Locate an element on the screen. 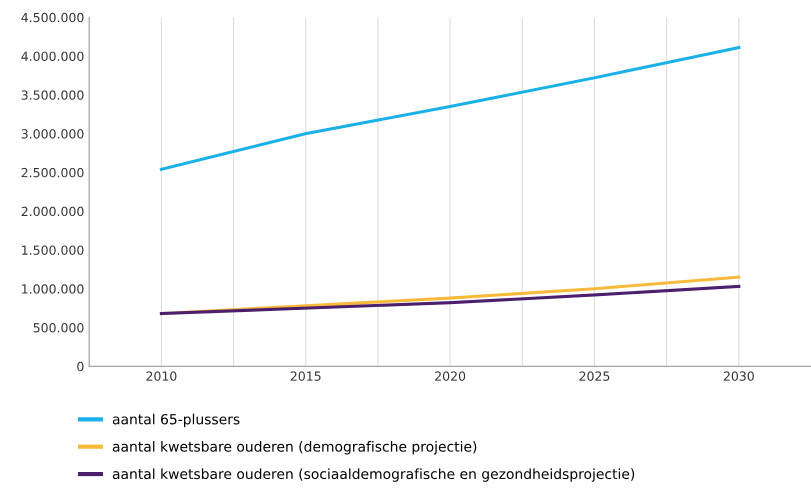  y-tick-label: 3.000.000 is located at coordinates (53, 134).